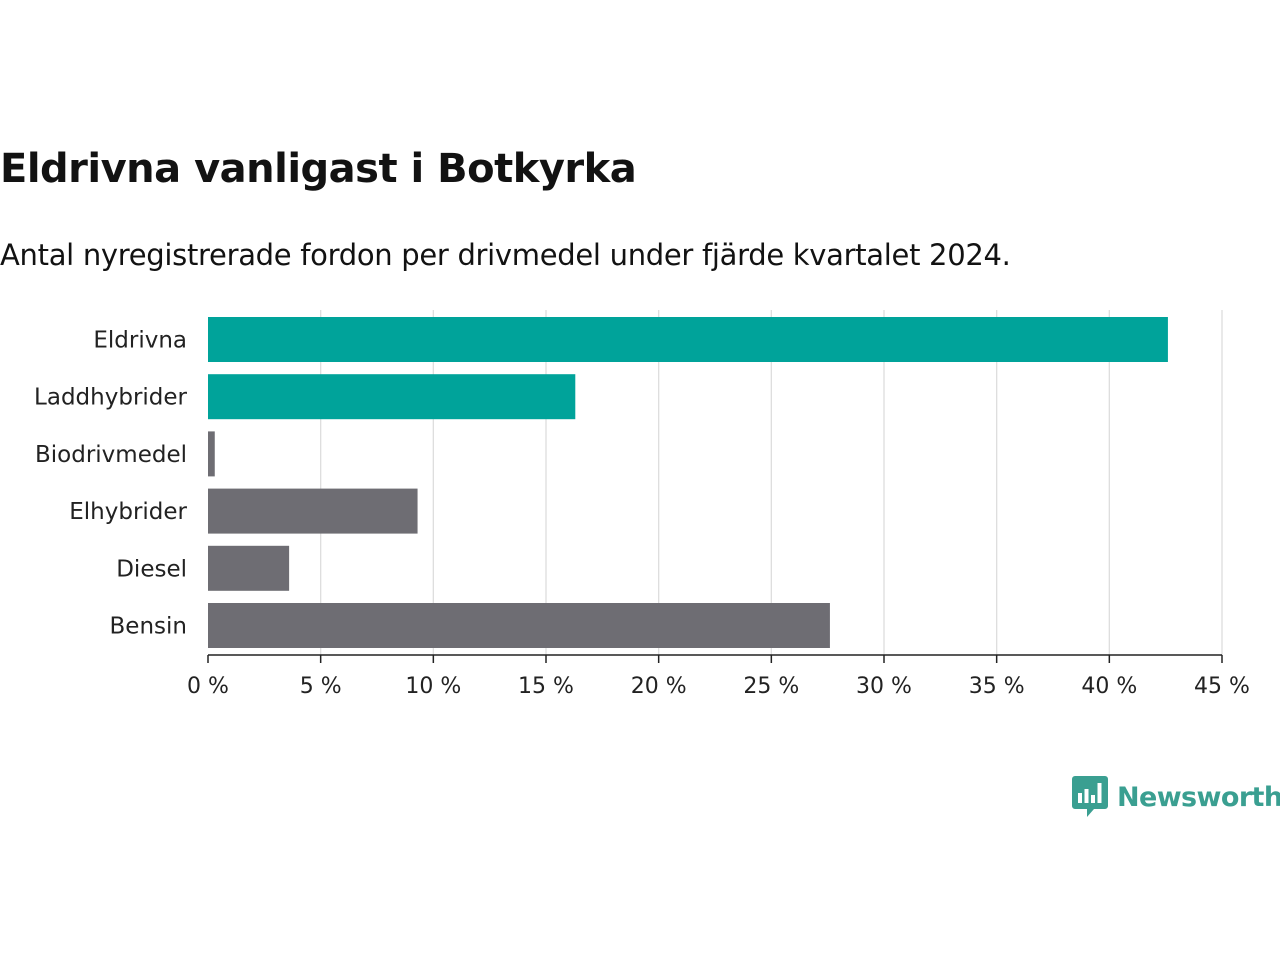  Describe the element at coordinates (151, 569) in the screenshot. I see `category-label-diesel: Diesel` at that location.